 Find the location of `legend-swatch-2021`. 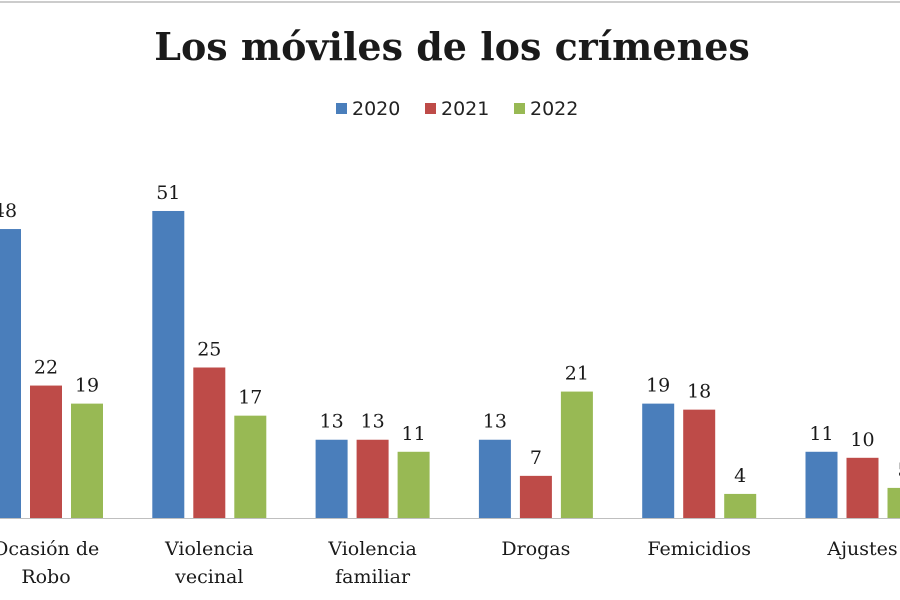

legend-swatch-2021 is located at coordinates (430, 108).